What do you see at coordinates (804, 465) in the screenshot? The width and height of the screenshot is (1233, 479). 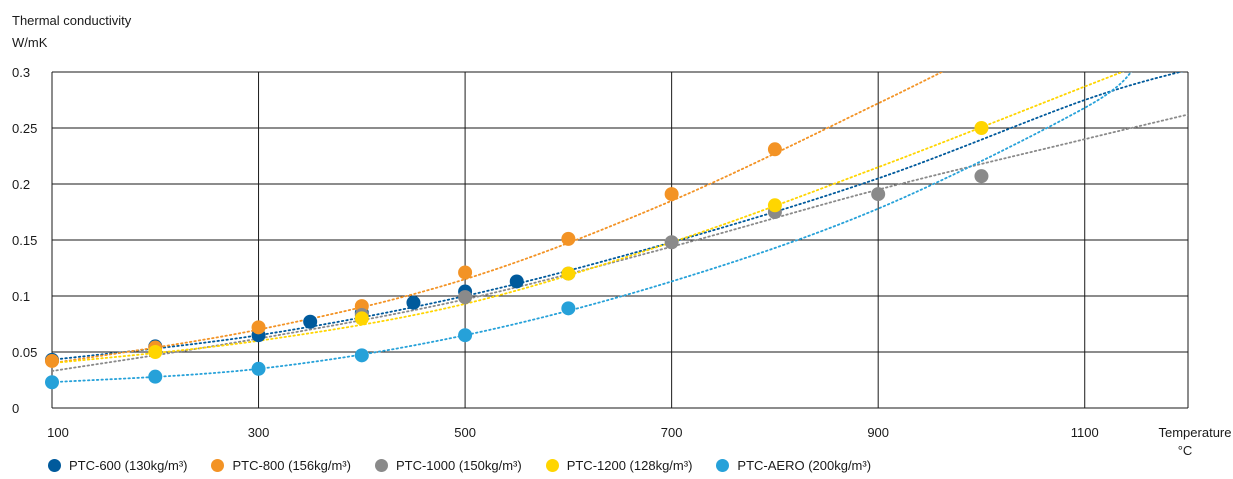 I see `legend-label: PTC-AERO (200kg/m³)` at bounding box center [804, 465].